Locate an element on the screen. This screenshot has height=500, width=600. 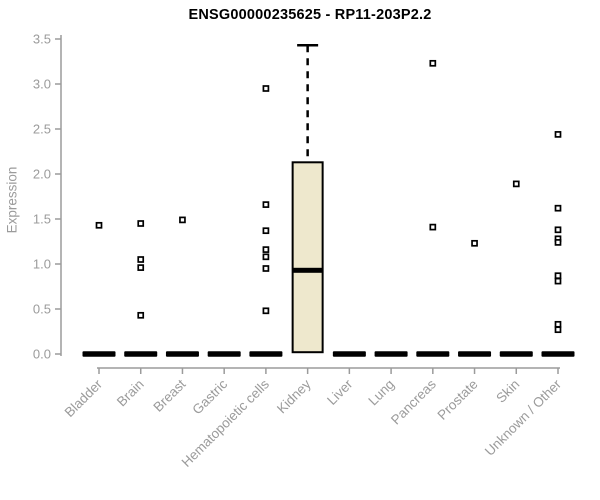
chart-title: ENSG00000235625 - RP11-203P2.2 is located at coordinates (310, 15).